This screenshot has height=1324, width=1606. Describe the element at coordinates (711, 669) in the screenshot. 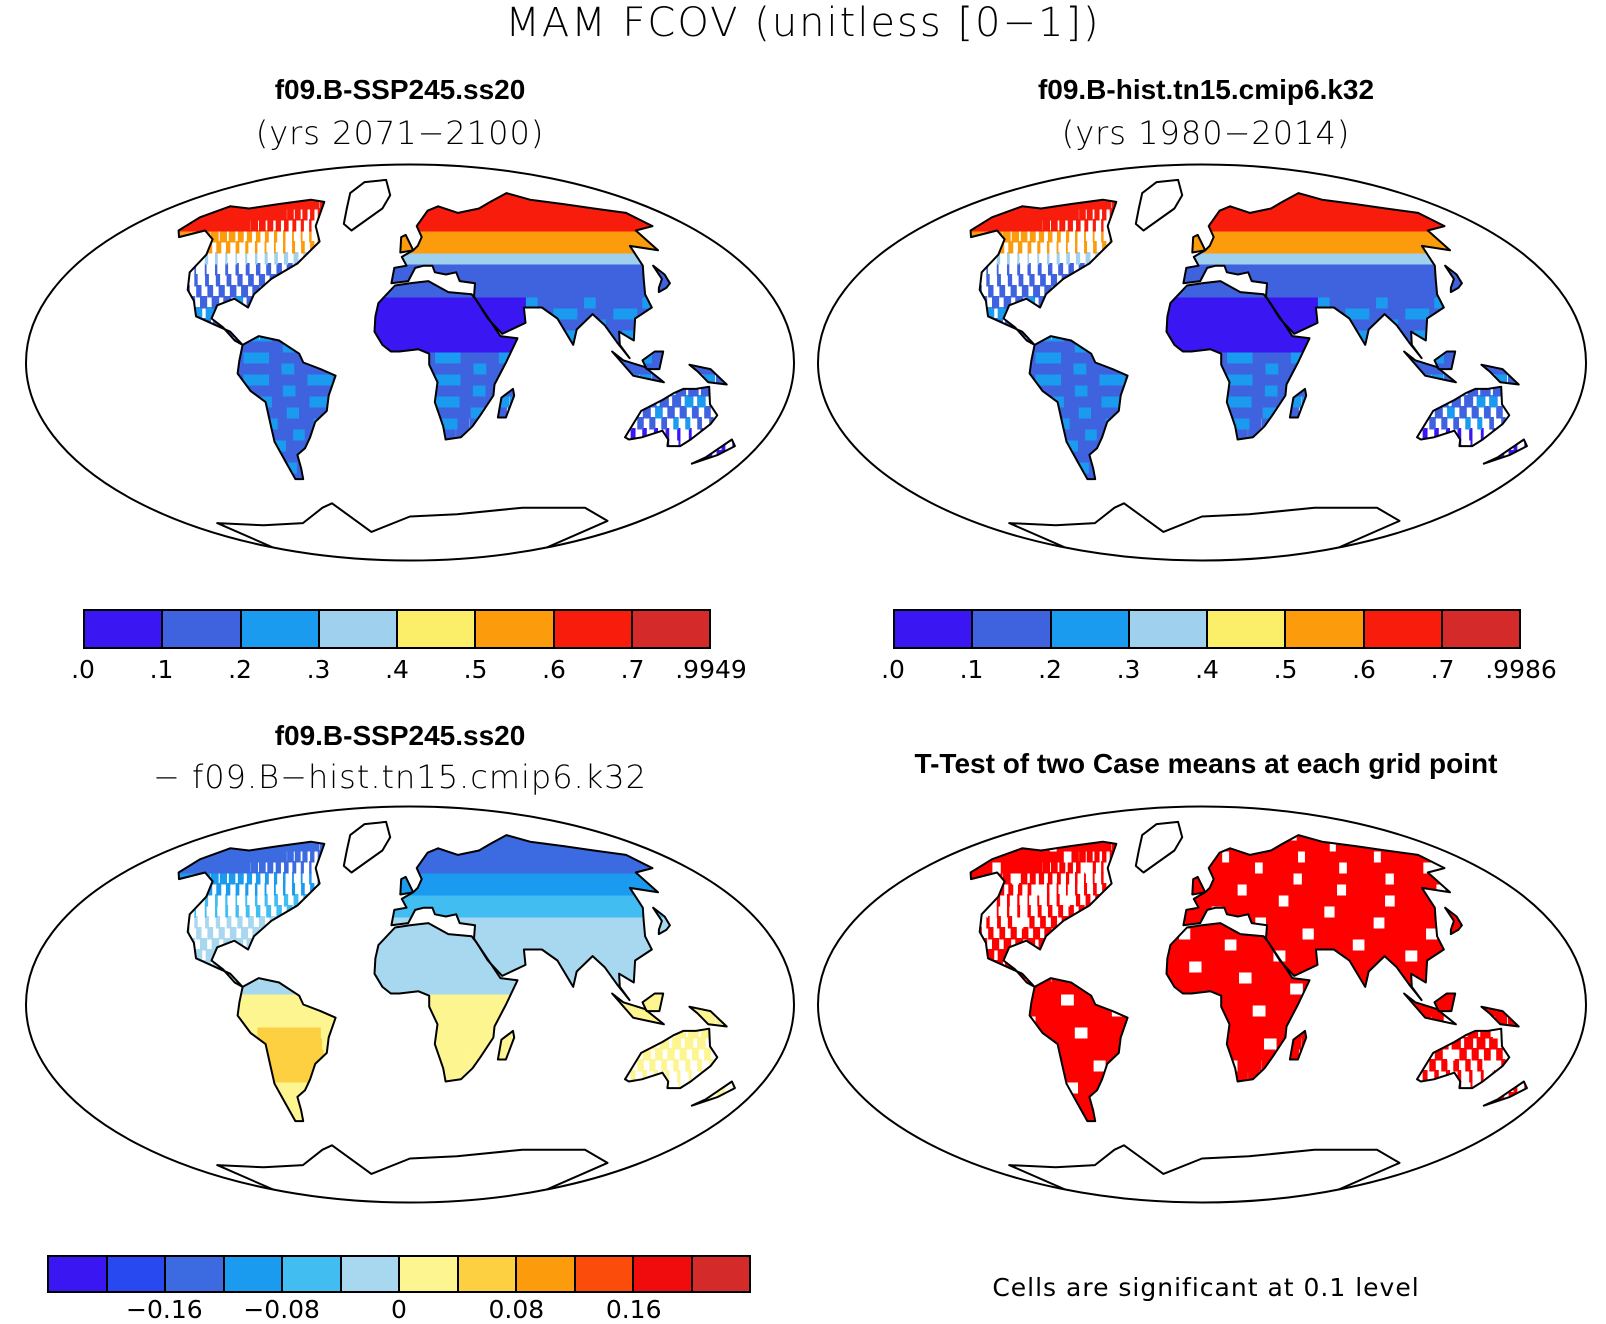

I see `colorbar-tick-label: .9949` at that location.